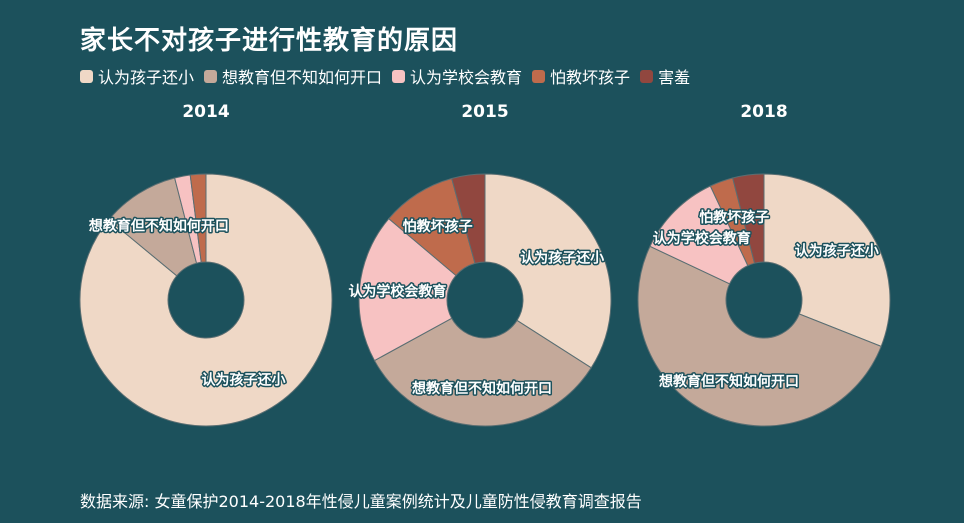 This screenshot has height=523, width=964. I want to click on legend-item: 害羞, so click(665, 76).